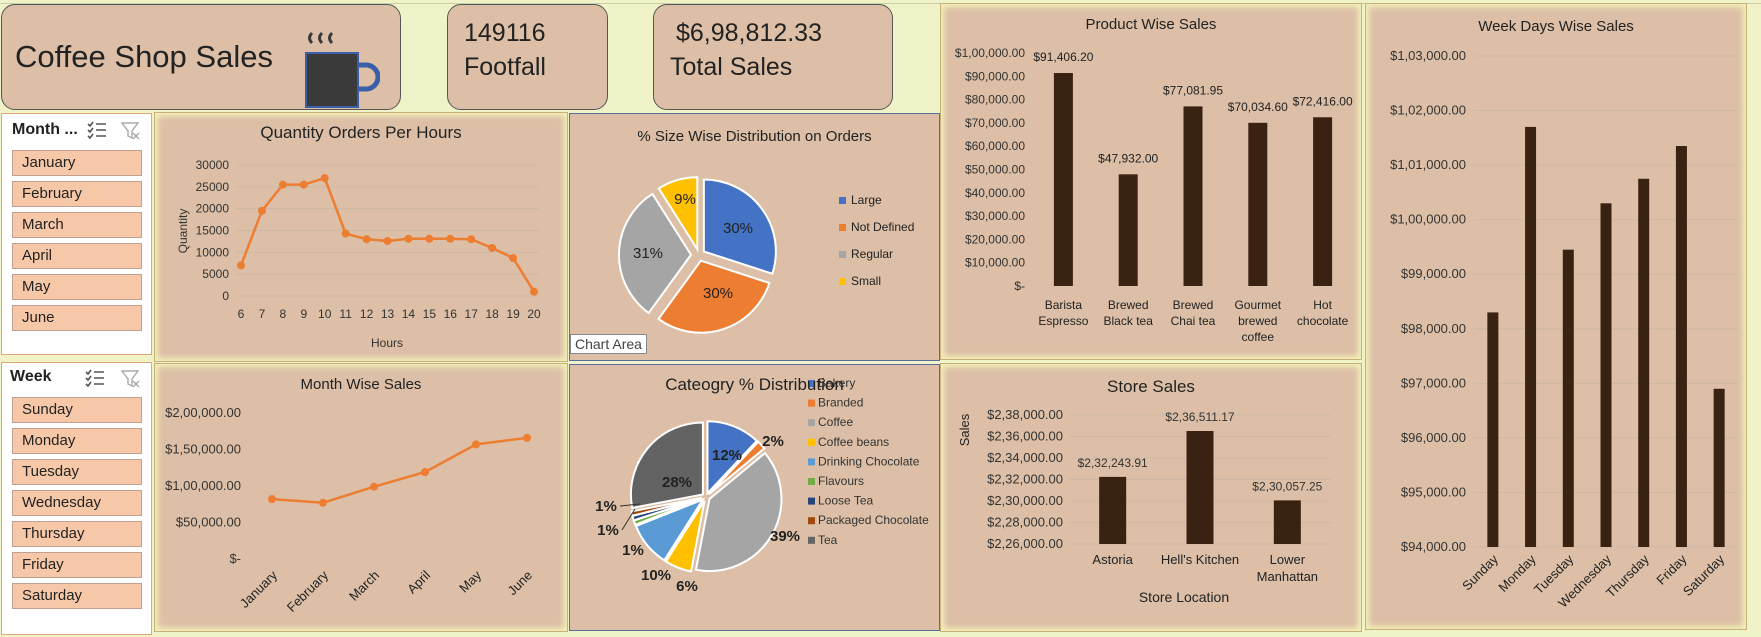 The image size is (1761, 637). I want to click on footfall-label: Footfall, so click(505, 67).